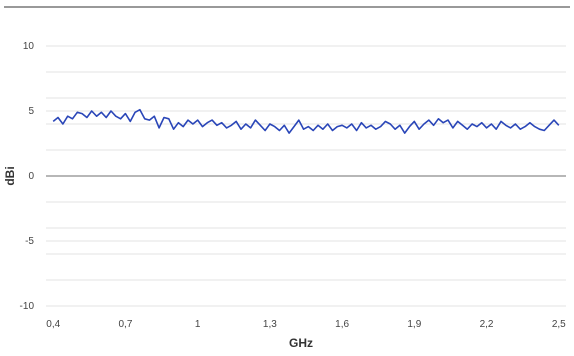 This screenshot has height=356, width=574. Describe the element at coordinates (27, 306) in the screenshot. I see `y-tick-label: -10` at that location.